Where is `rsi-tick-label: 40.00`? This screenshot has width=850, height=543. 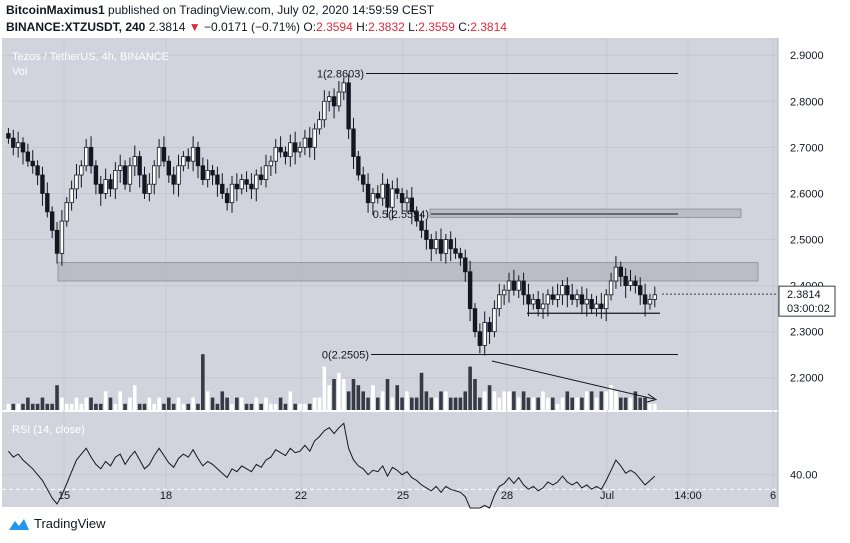 rsi-tick-label: 40.00 is located at coordinates (804, 476).